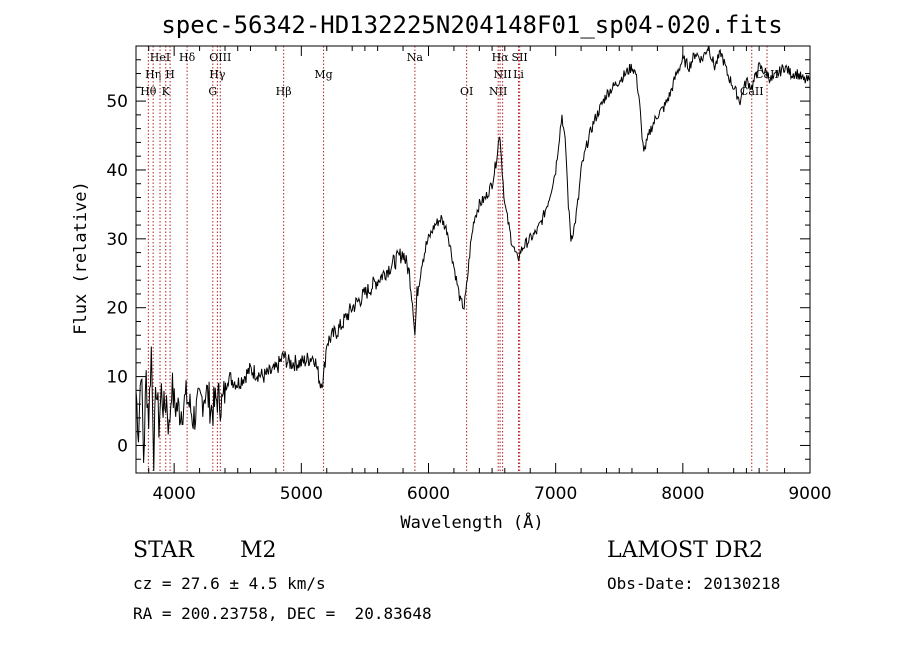  What do you see at coordinates (117, 378) in the screenshot?
I see `y-tick-label: 10` at bounding box center [117, 378].